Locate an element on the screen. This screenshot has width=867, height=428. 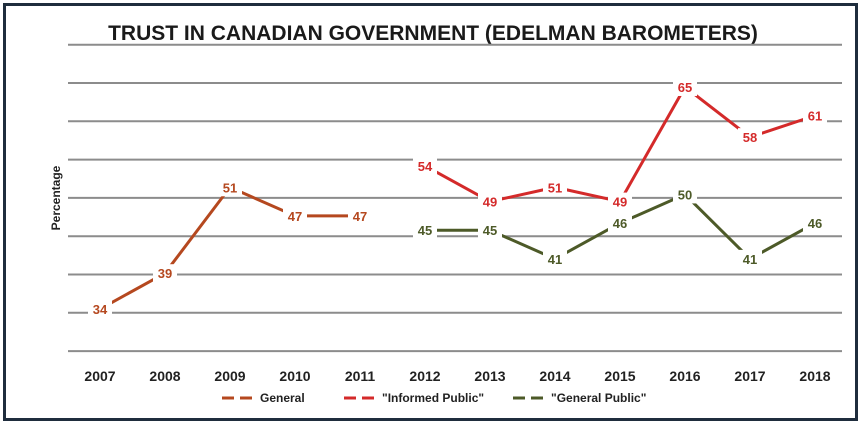
data-label: 34 is located at coordinates (100, 309).